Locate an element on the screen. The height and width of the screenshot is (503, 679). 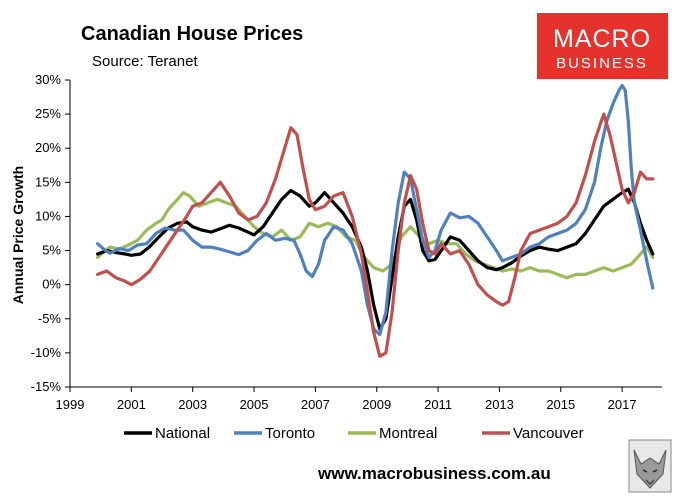
y-tick-label: 5% is located at coordinates (51, 250).